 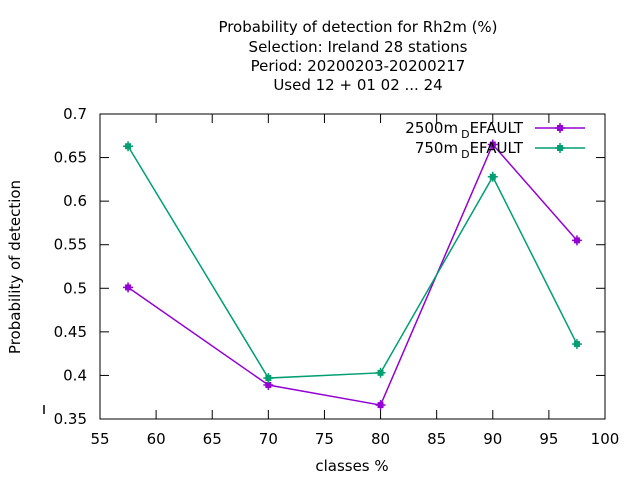 What do you see at coordinates (436, 439) in the screenshot?
I see `x-tick-label: 85` at bounding box center [436, 439].